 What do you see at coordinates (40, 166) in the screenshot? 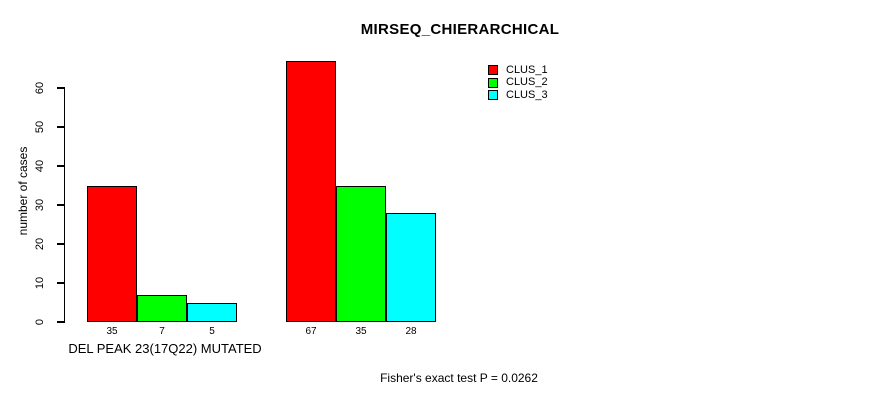
I see `y-axis-tick-label: 40` at bounding box center [40, 166].